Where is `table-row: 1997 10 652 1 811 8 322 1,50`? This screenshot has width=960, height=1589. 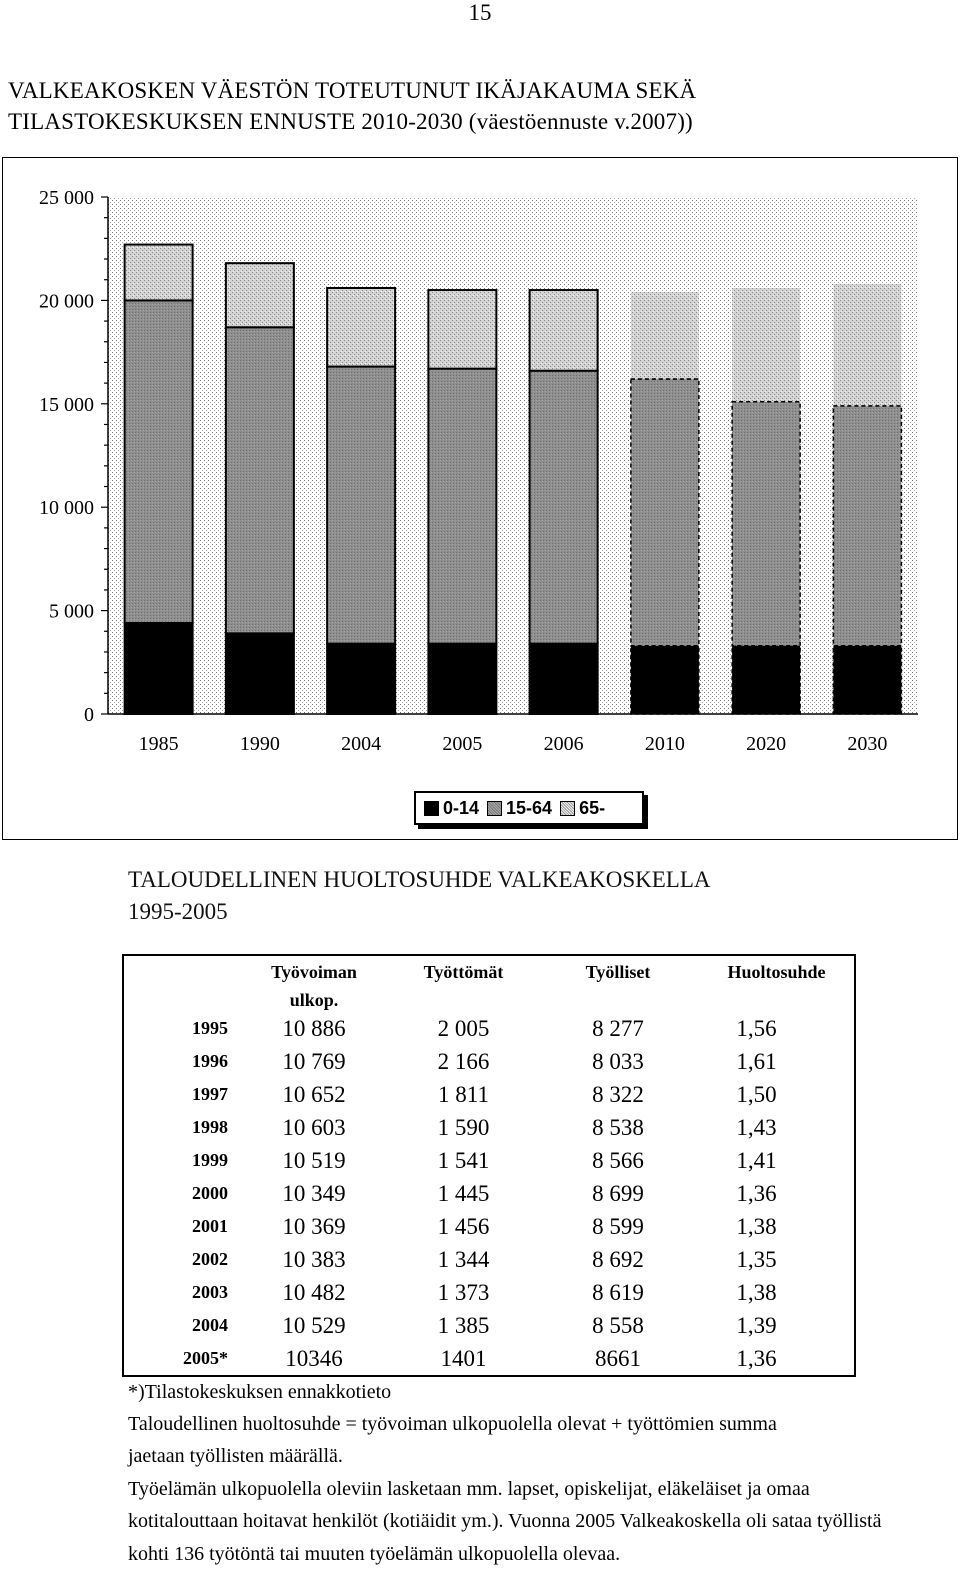
table-row: 1997 10 652 1 811 8 322 1,50 is located at coordinates (489, 1094).